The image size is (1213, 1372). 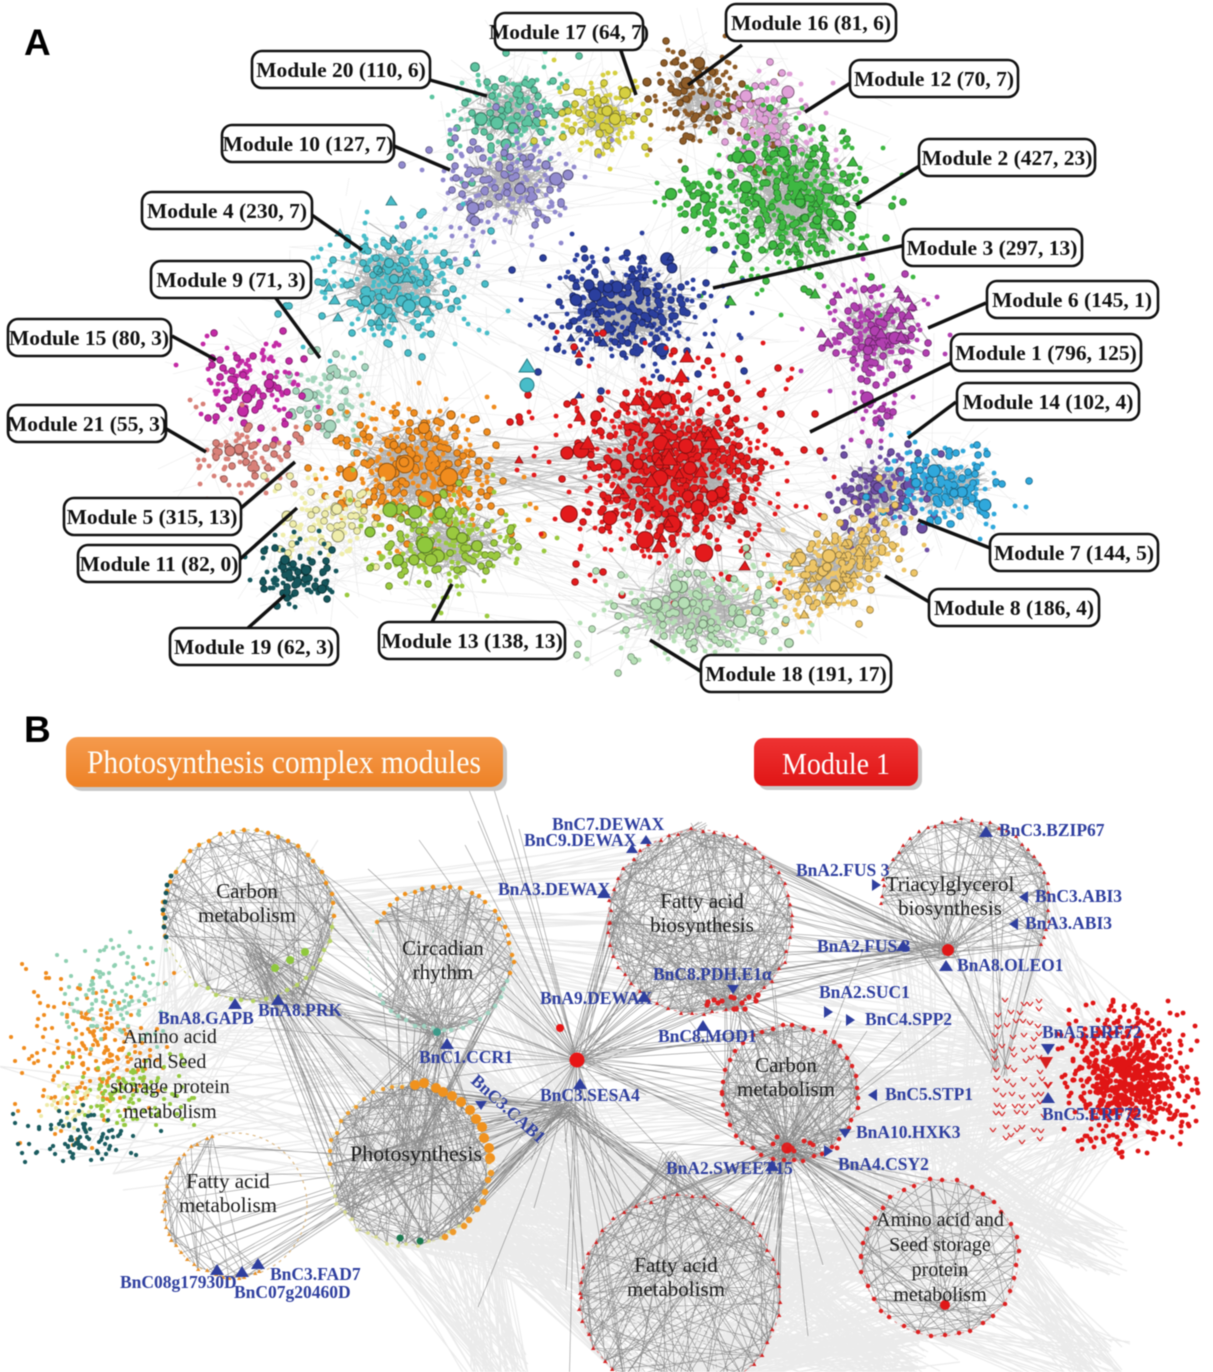 What do you see at coordinates (1078, 896) in the screenshot?
I see `svg-text: BnC3.ABI3` at bounding box center [1078, 896].